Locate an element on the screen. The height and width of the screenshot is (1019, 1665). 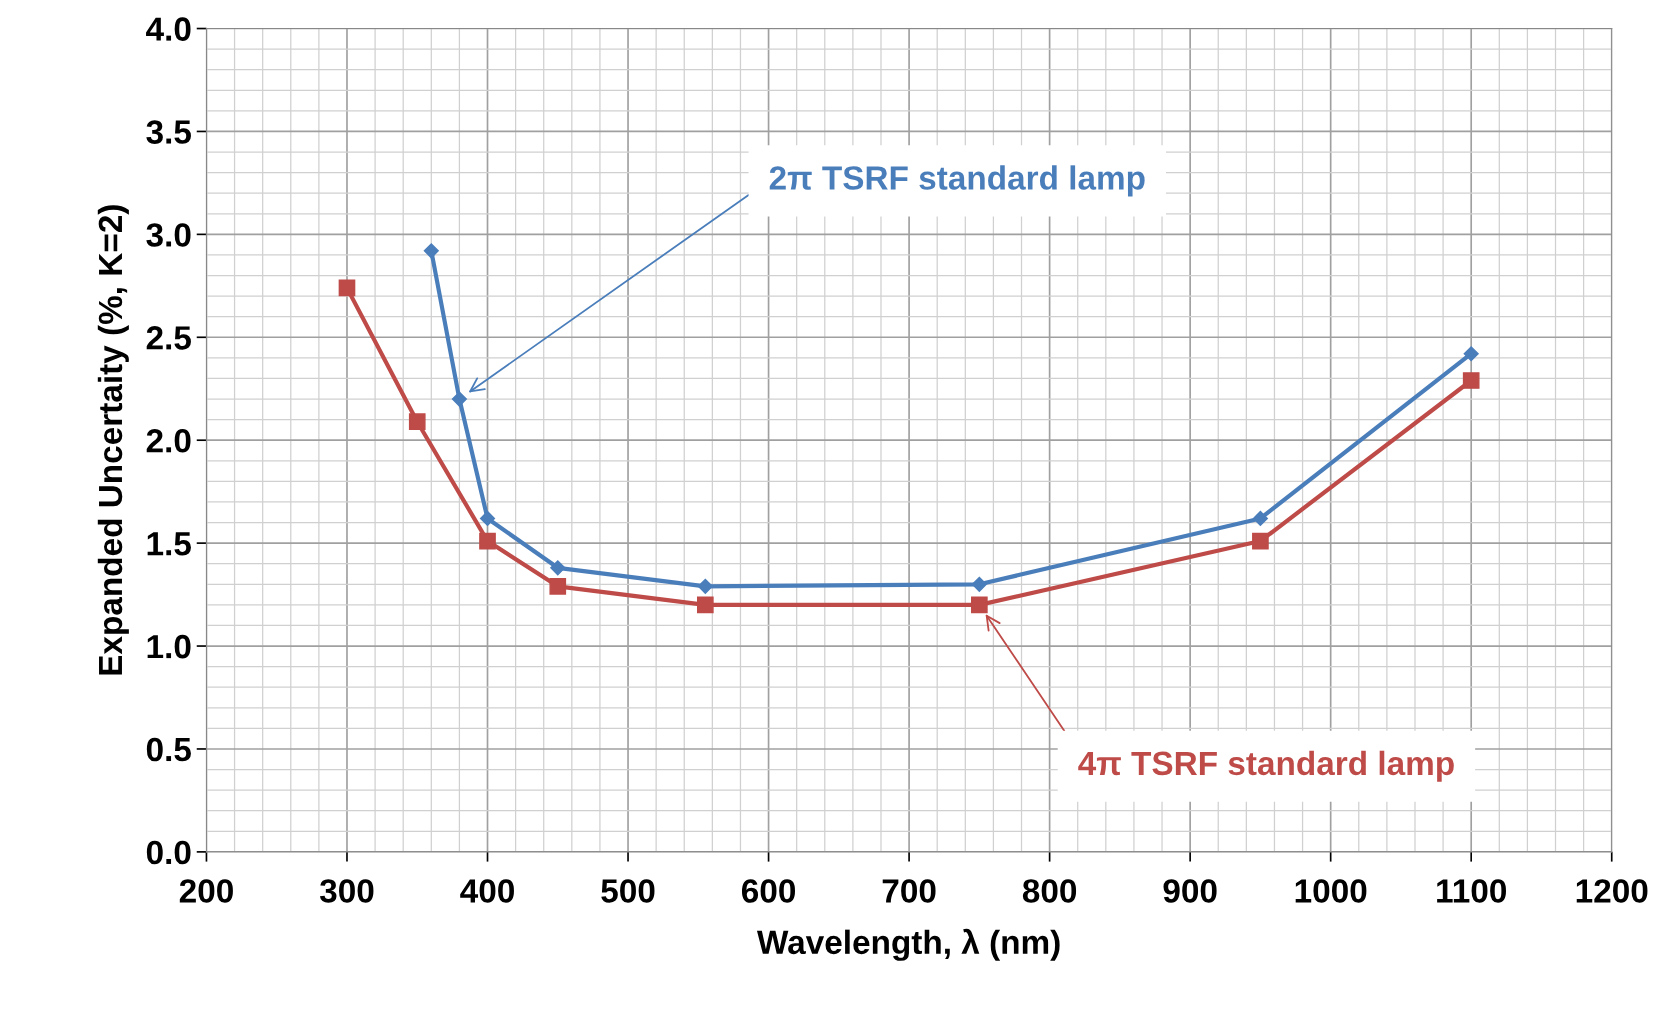
x-tick-label: 200 is located at coordinates (206, 891).